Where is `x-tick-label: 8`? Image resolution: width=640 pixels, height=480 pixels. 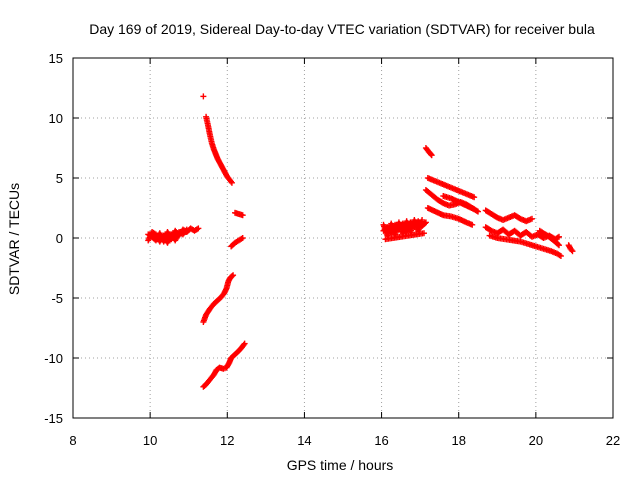 x-tick-label: 8 is located at coordinates (72, 440).